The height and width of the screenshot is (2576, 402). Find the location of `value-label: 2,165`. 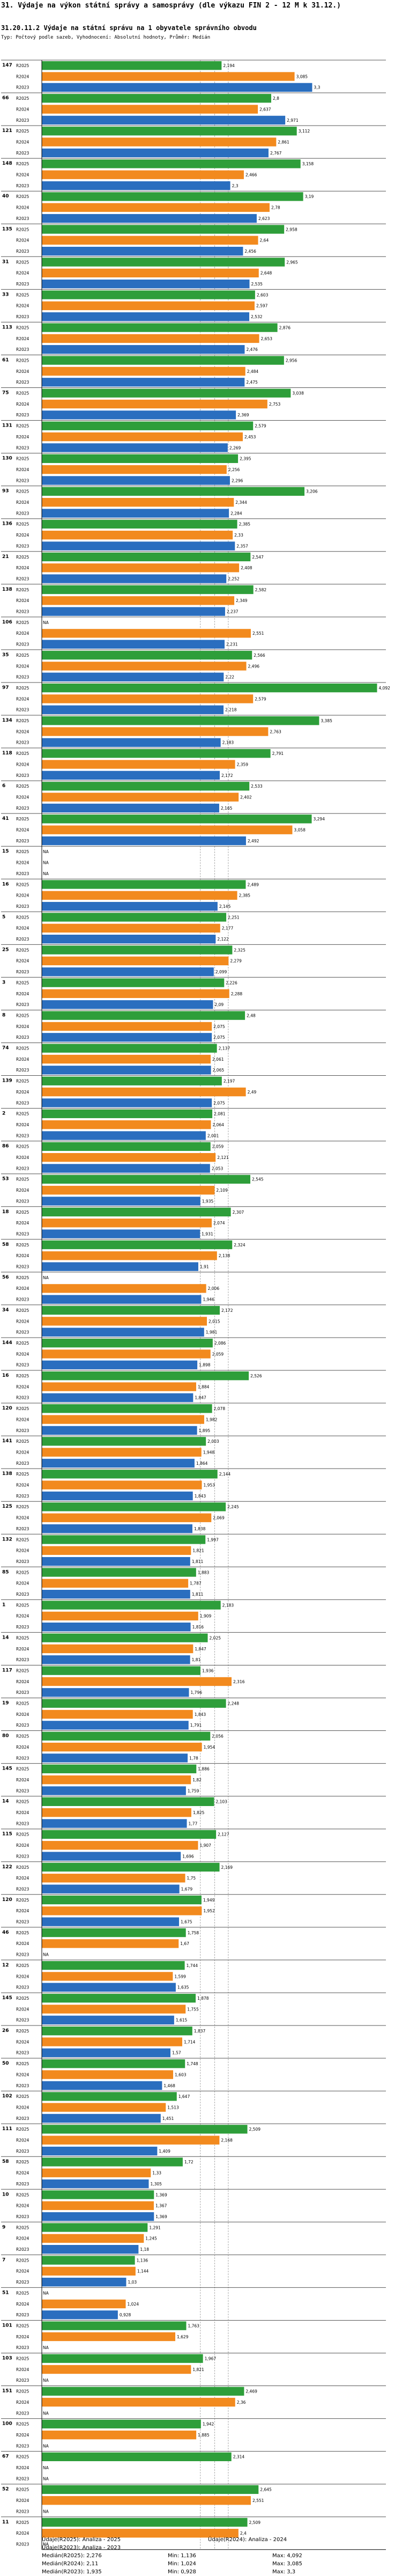

value-label: 2,165 is located at coordinates (227, 808).